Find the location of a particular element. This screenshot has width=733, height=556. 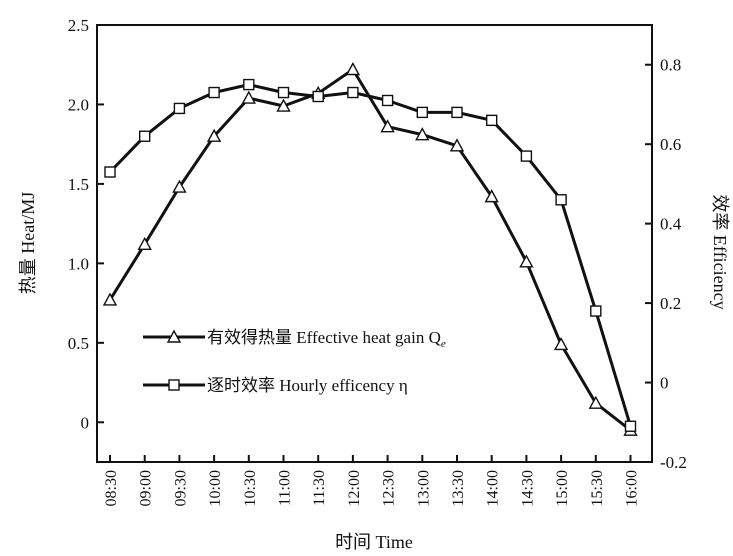

right-tick-label: 0.8 is located at coordinates (670, 65).